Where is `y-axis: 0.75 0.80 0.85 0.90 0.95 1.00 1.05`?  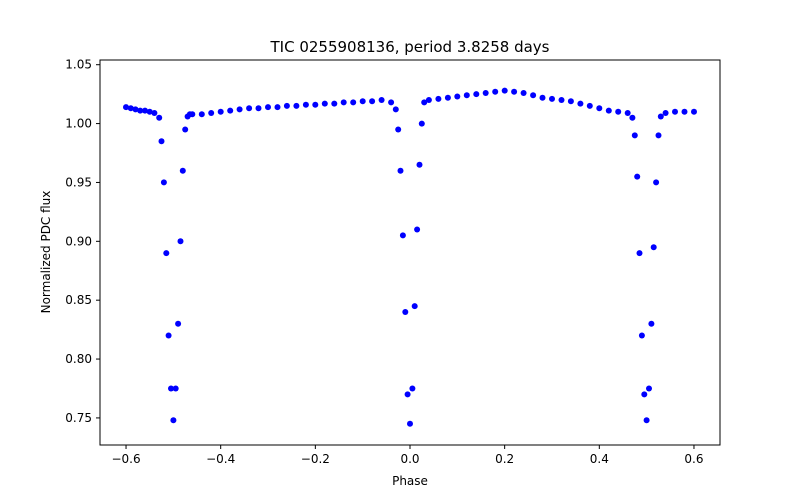 y-axis: 0.75 0.80 0.85 0.90 0.95 1.00 1.05 is located at coordinates (82, 241).